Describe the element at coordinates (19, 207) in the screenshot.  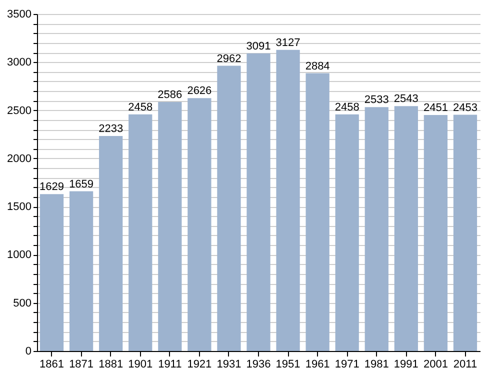
I see `y-tick-label: 1500` at that location.